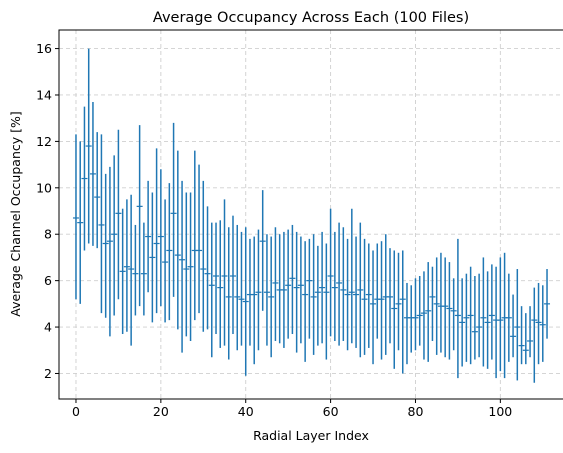 This screenshot has width=563, height=453. I want to click on y-tick-label: 4, so click(48, 327).